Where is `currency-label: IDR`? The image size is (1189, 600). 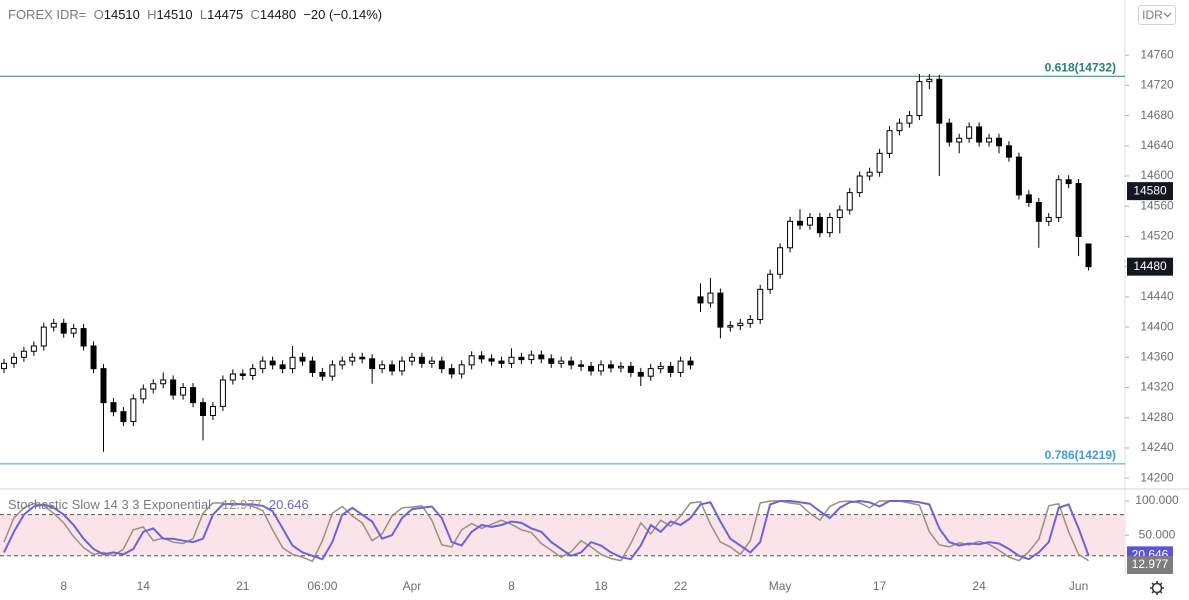 currency-label: IDR is located at coordinates (1152, 15).